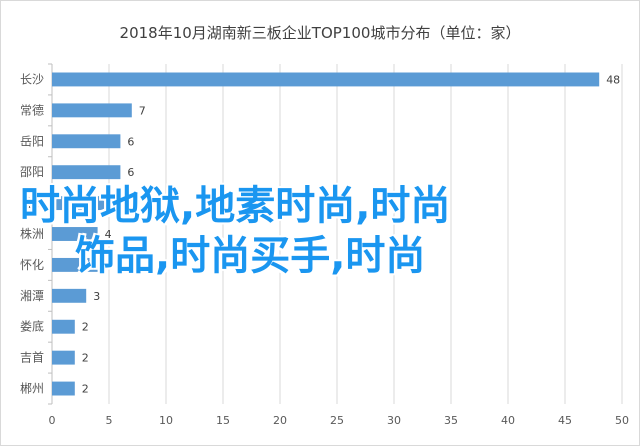 This screenshot has width=640, height=446. Describe the element at coordinates (622, 420) in the screenshot. I see `x-tick-label: 50` at that location.